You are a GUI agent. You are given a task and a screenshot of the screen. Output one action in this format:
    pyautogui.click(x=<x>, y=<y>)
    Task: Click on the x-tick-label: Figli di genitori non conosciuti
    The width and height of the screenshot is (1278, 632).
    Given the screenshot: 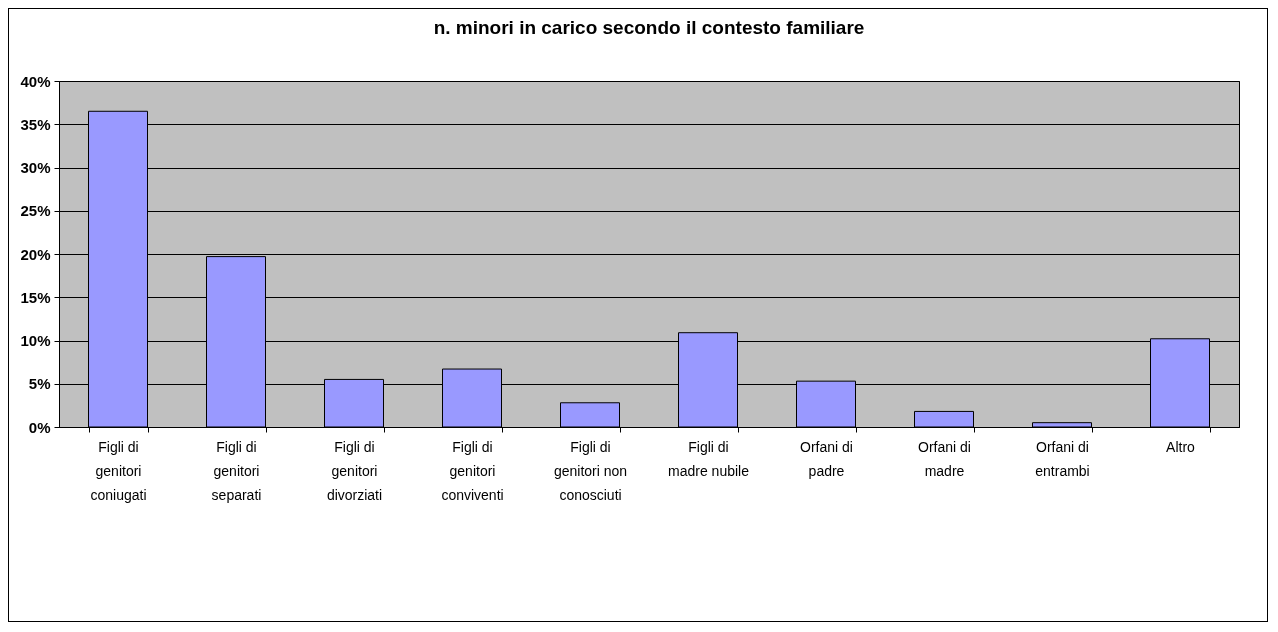 What is the action you would take?
    pyautogui.click(x=590, y=470)
    